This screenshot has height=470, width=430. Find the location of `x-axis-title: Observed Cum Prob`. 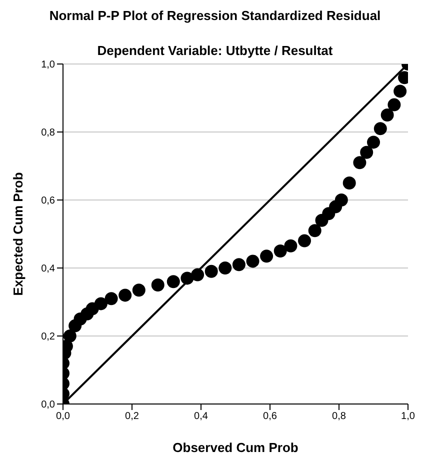

x-axis-title: Observed Cum Prob is located at coordinates (235, 447).